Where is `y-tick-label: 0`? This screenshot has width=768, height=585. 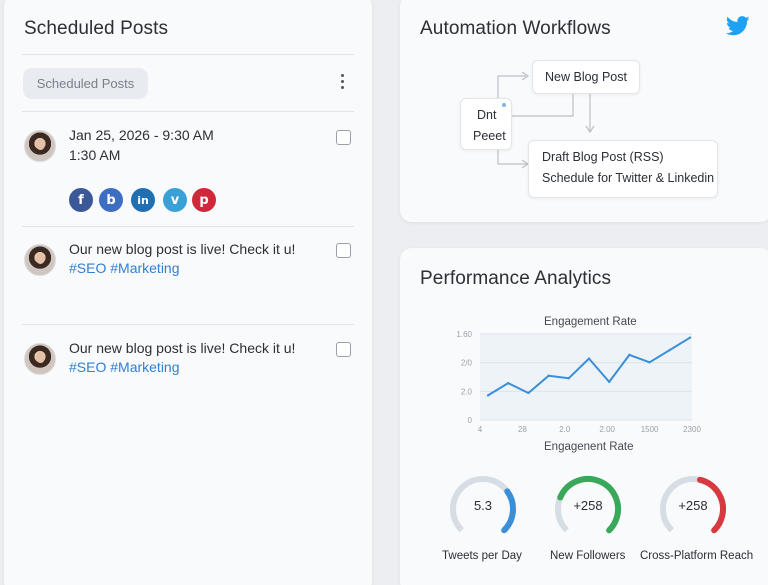
y-tick-label: 0 is located at coordinates (470, 420).